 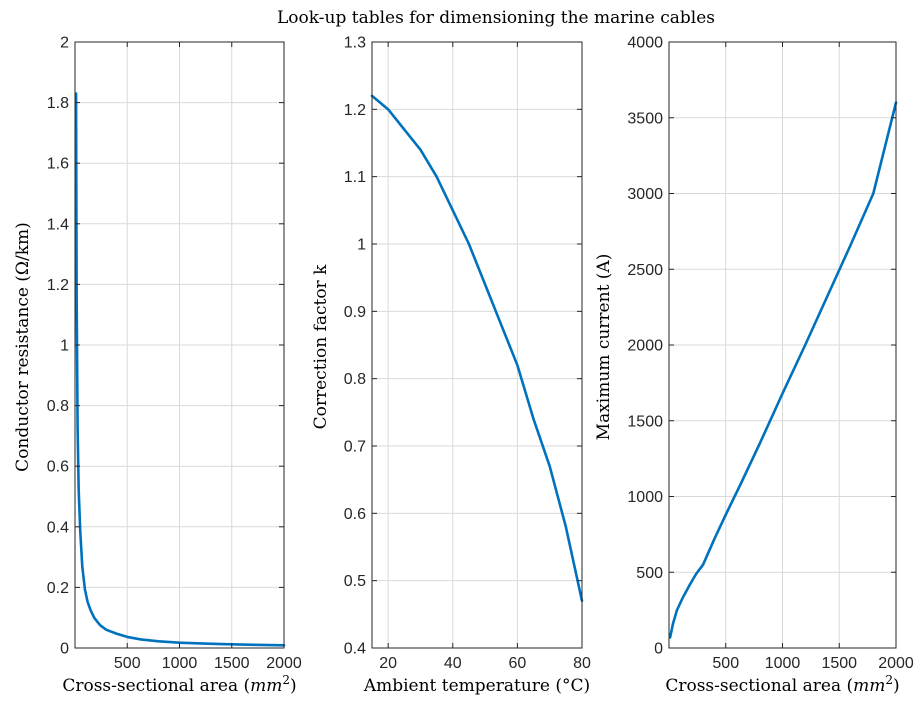 I want to click on y-tick-label: 1500, so click(x=645, y=421).